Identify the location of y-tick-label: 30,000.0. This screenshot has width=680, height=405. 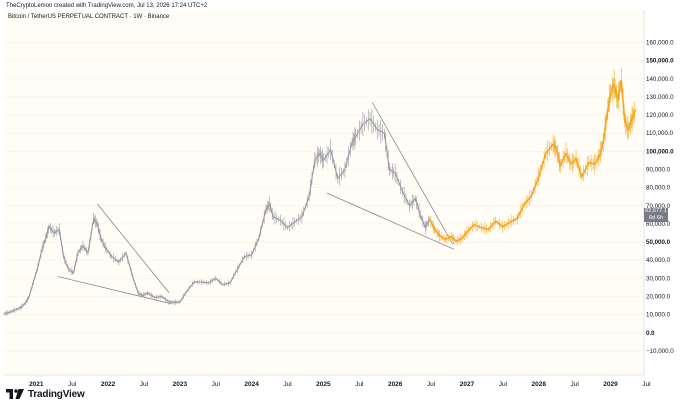
(658, 278).